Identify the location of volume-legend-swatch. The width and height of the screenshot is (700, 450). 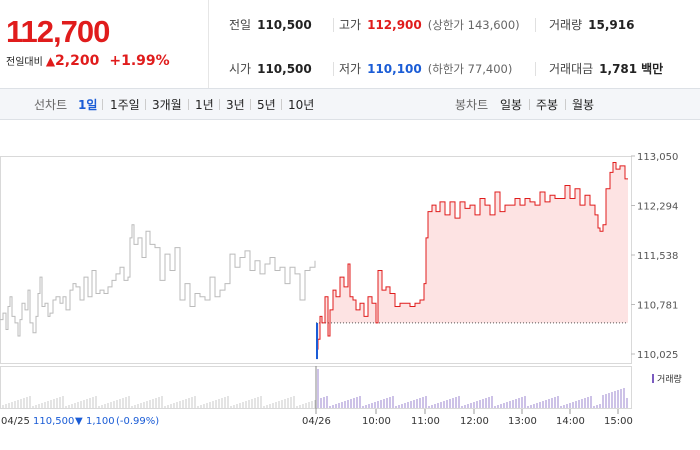
(653, 378).